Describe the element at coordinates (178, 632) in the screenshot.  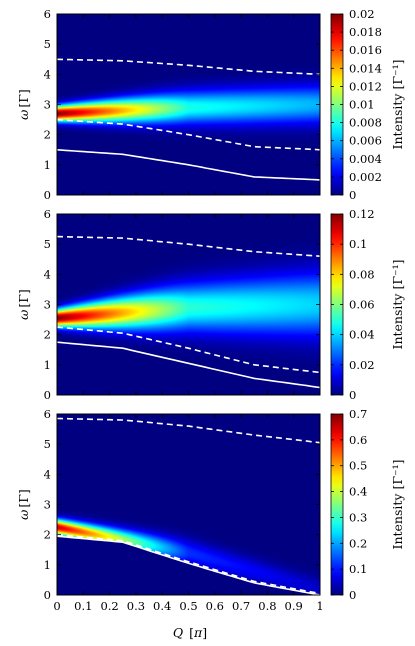
I see `x-axis-label-var: Q` at that location.